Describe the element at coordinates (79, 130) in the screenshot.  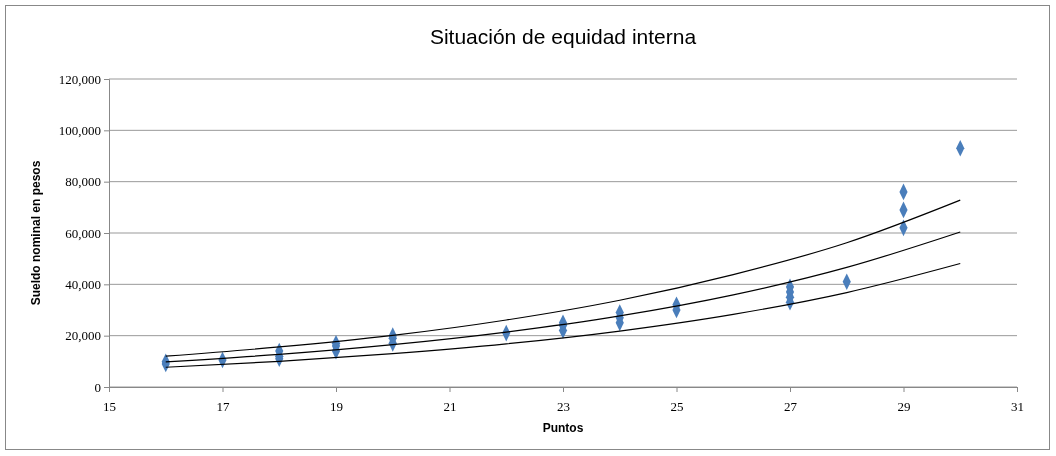
I see `y-tick-label: 100,000` at that location.